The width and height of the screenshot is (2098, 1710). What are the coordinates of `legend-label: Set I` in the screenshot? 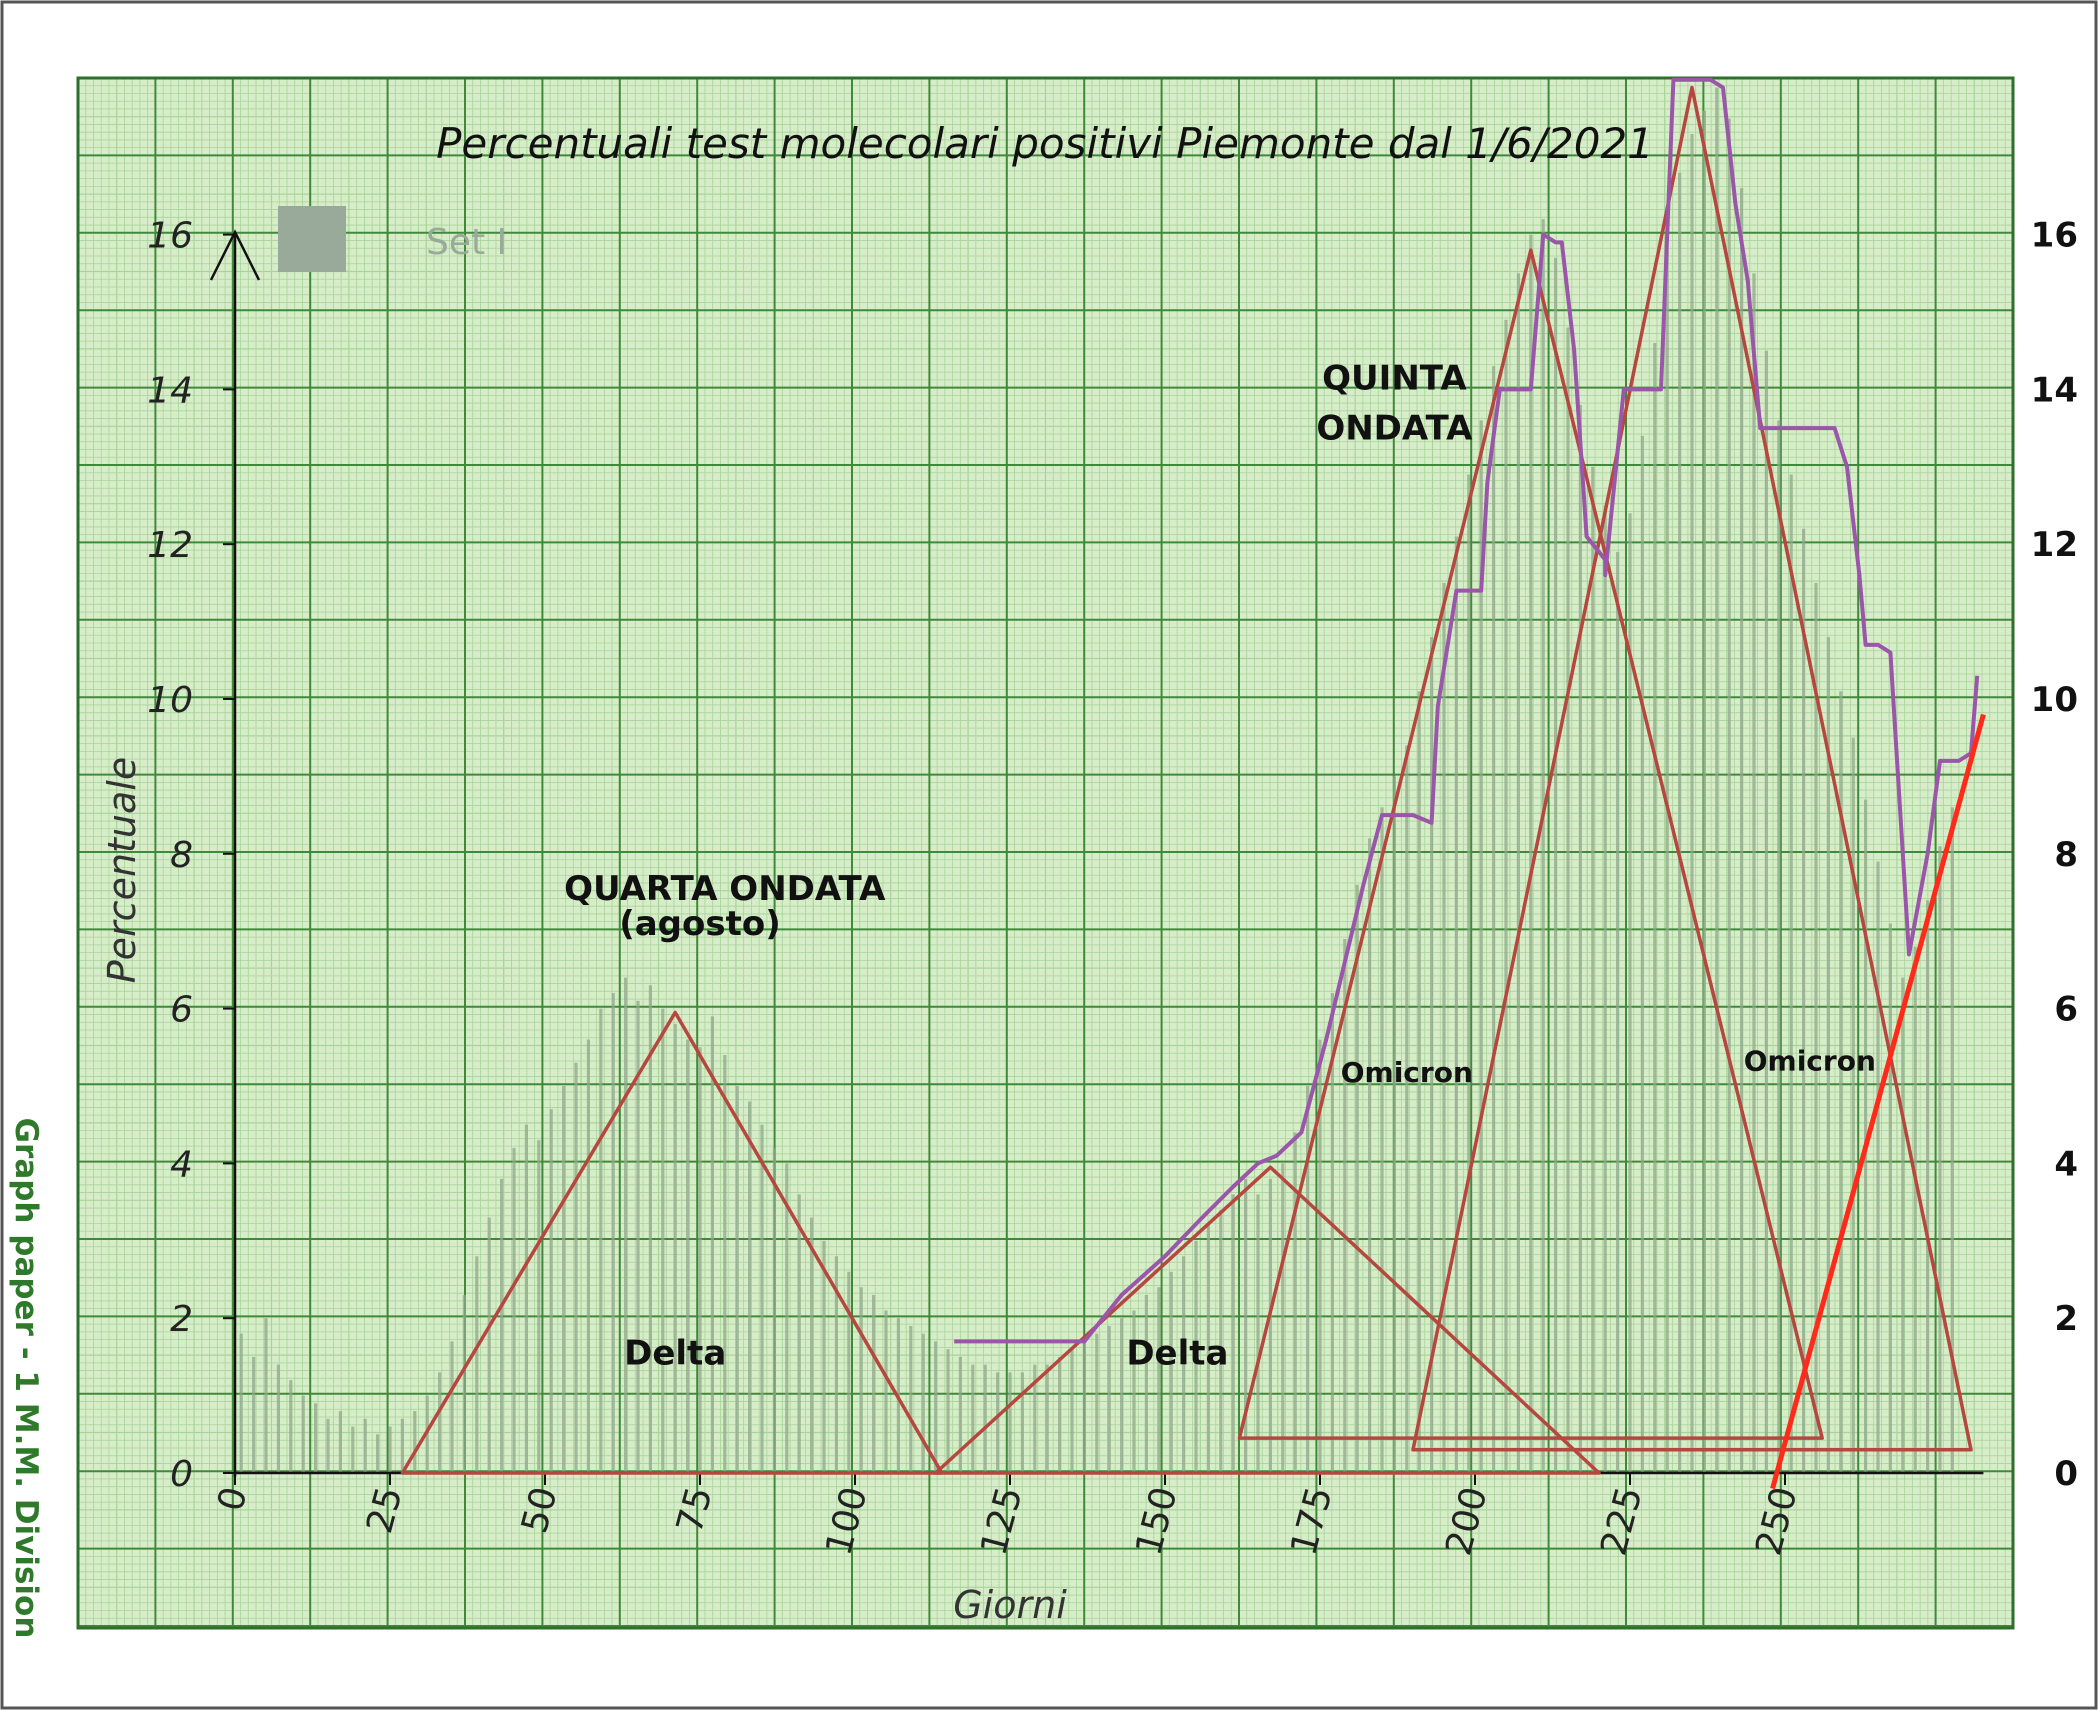 It's located at (466, 242).